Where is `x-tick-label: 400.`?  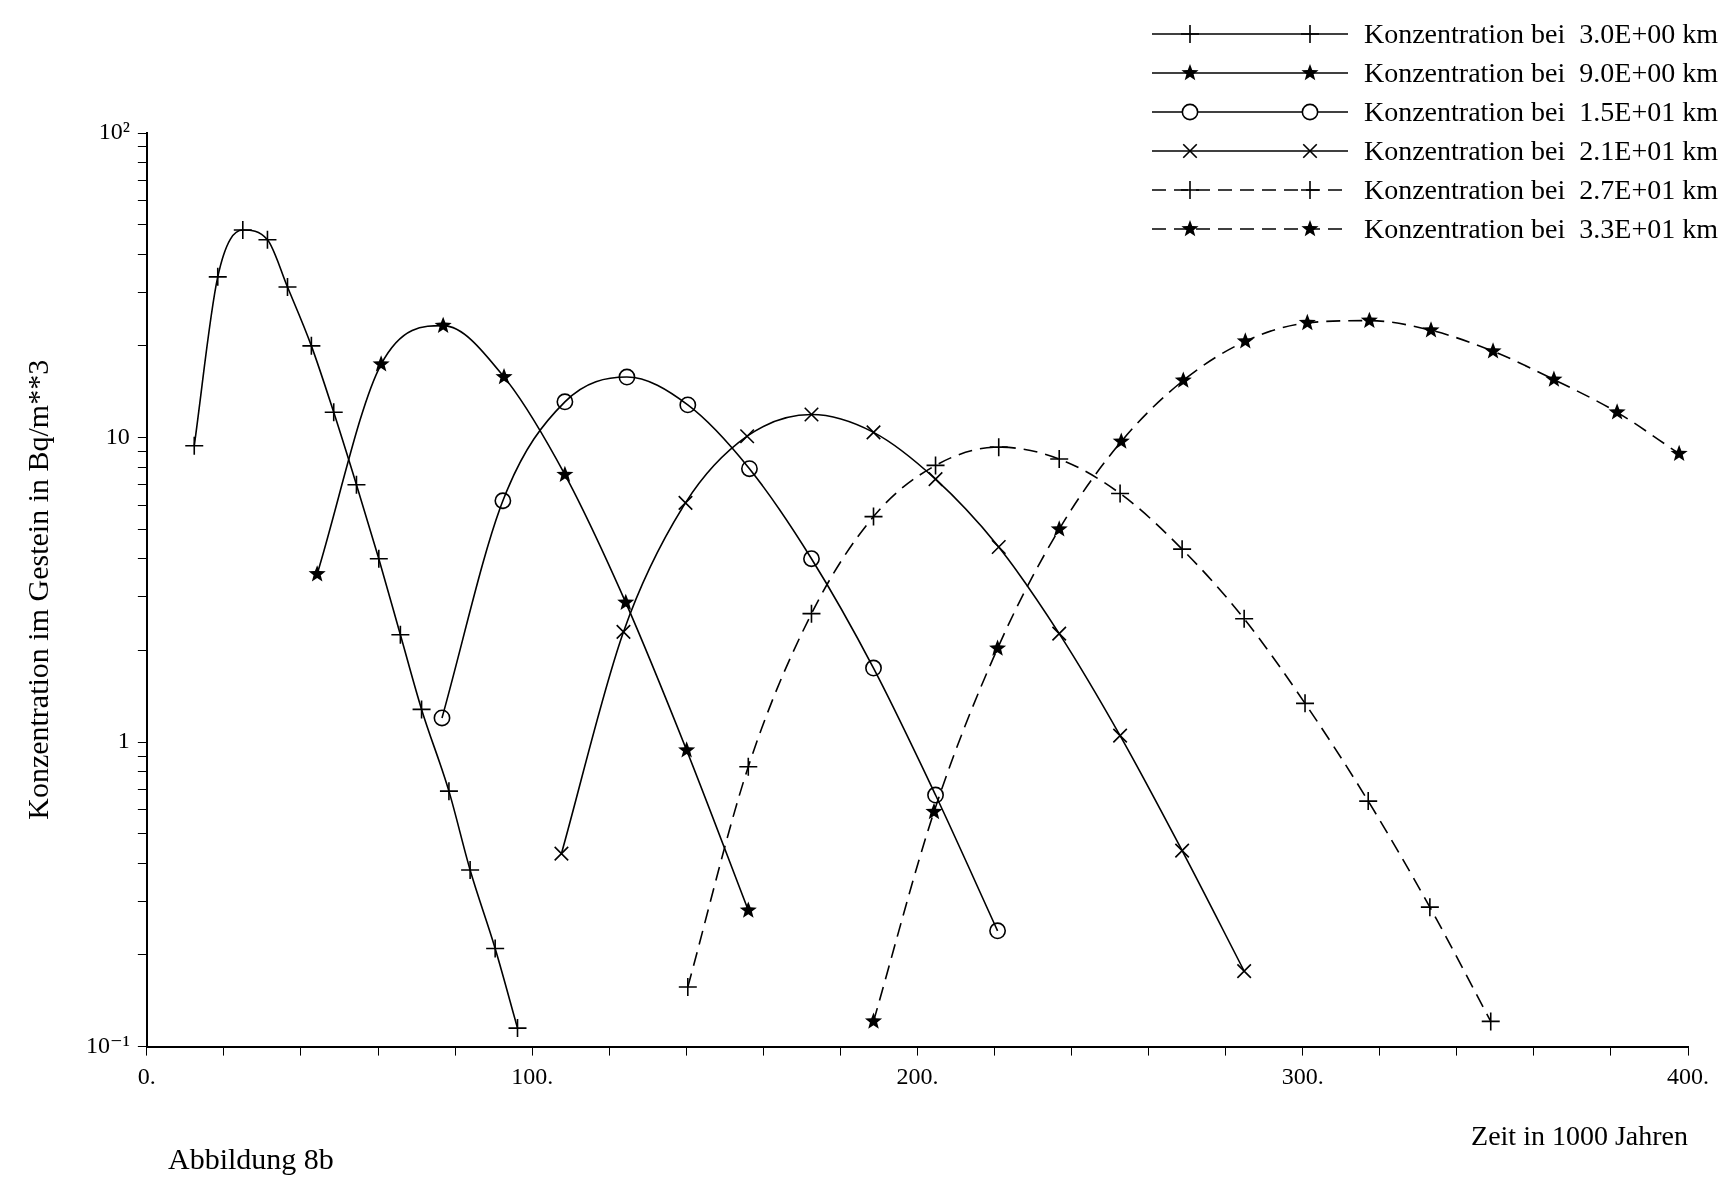
x-tick-label: 400. is located at coordinates (1688, 1076).